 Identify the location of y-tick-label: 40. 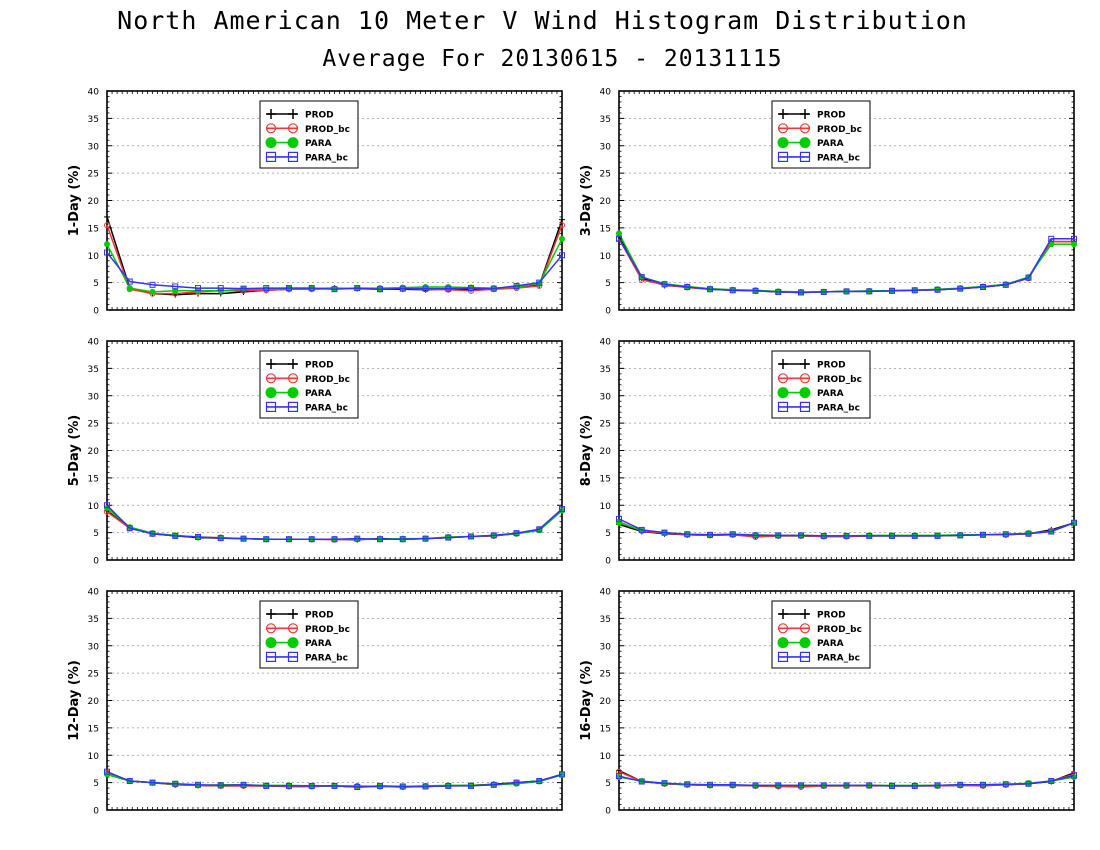
(606, 593).